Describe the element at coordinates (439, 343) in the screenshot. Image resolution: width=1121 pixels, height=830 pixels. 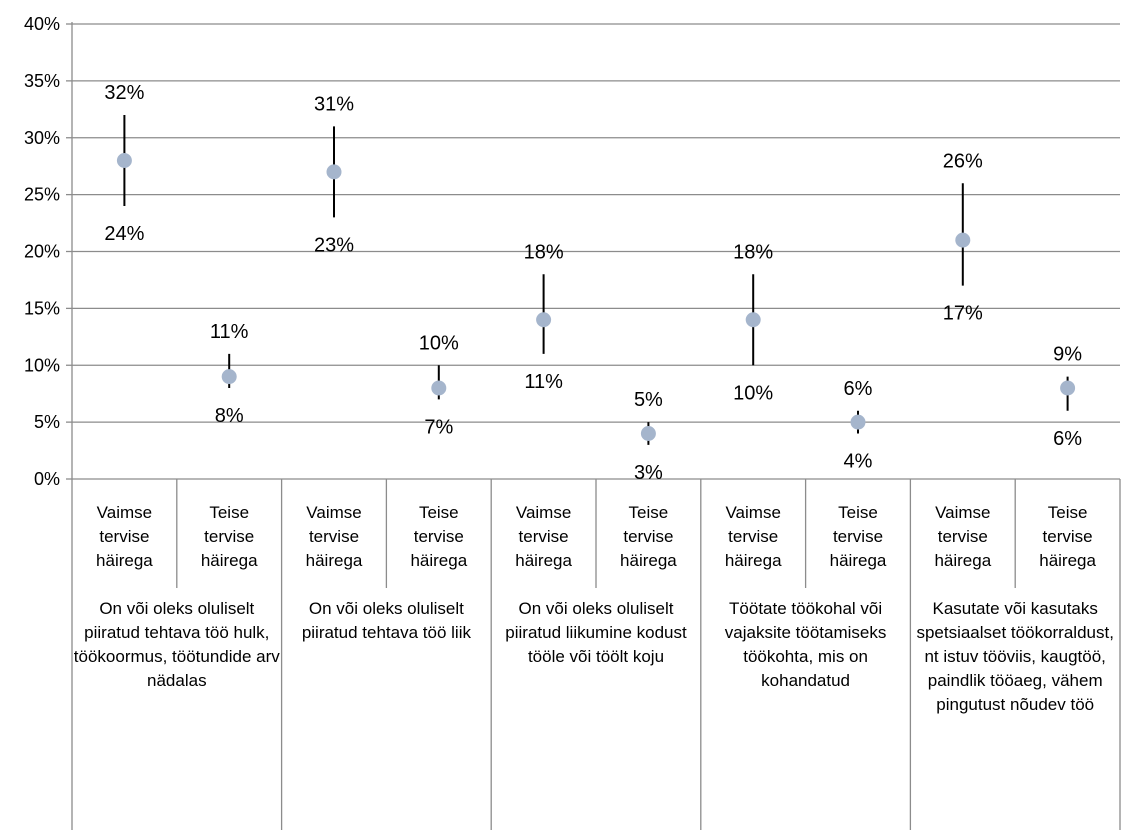
I see `high-label: 10%` at that location.